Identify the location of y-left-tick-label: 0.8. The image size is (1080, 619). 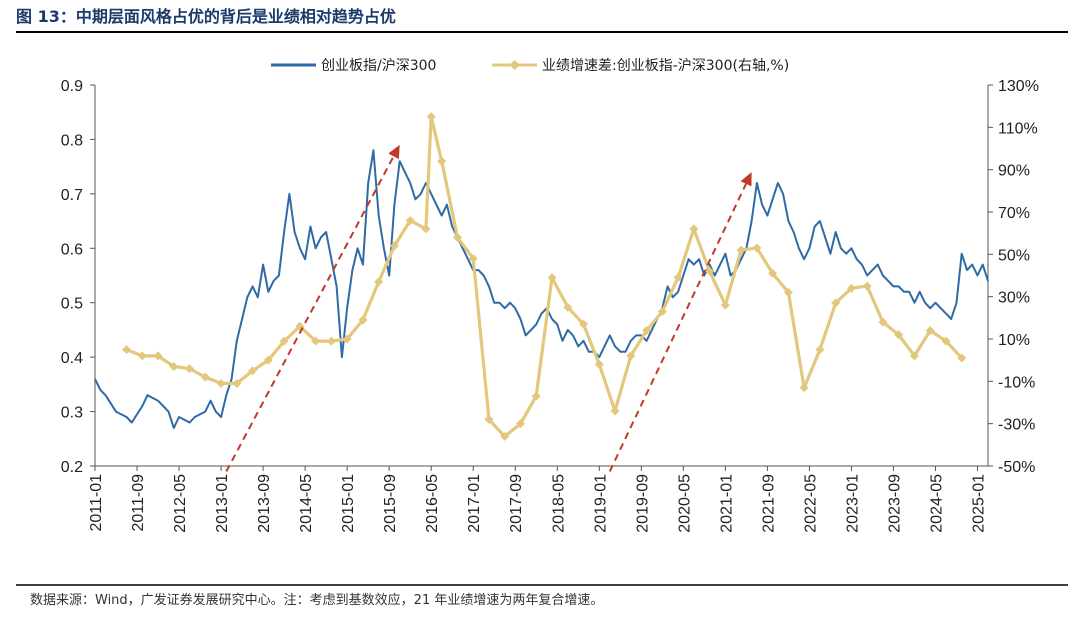
(72, 140).